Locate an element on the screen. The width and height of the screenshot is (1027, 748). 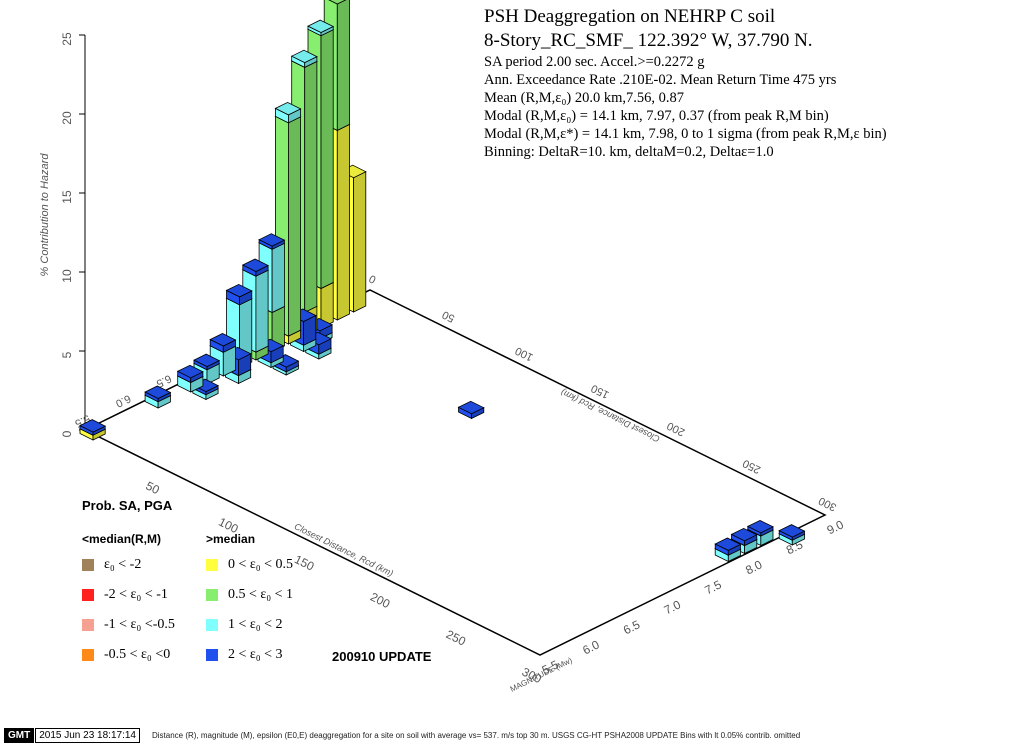
legend-item: 1 < ε₀ < 2 is located at coordinates (244, 625).